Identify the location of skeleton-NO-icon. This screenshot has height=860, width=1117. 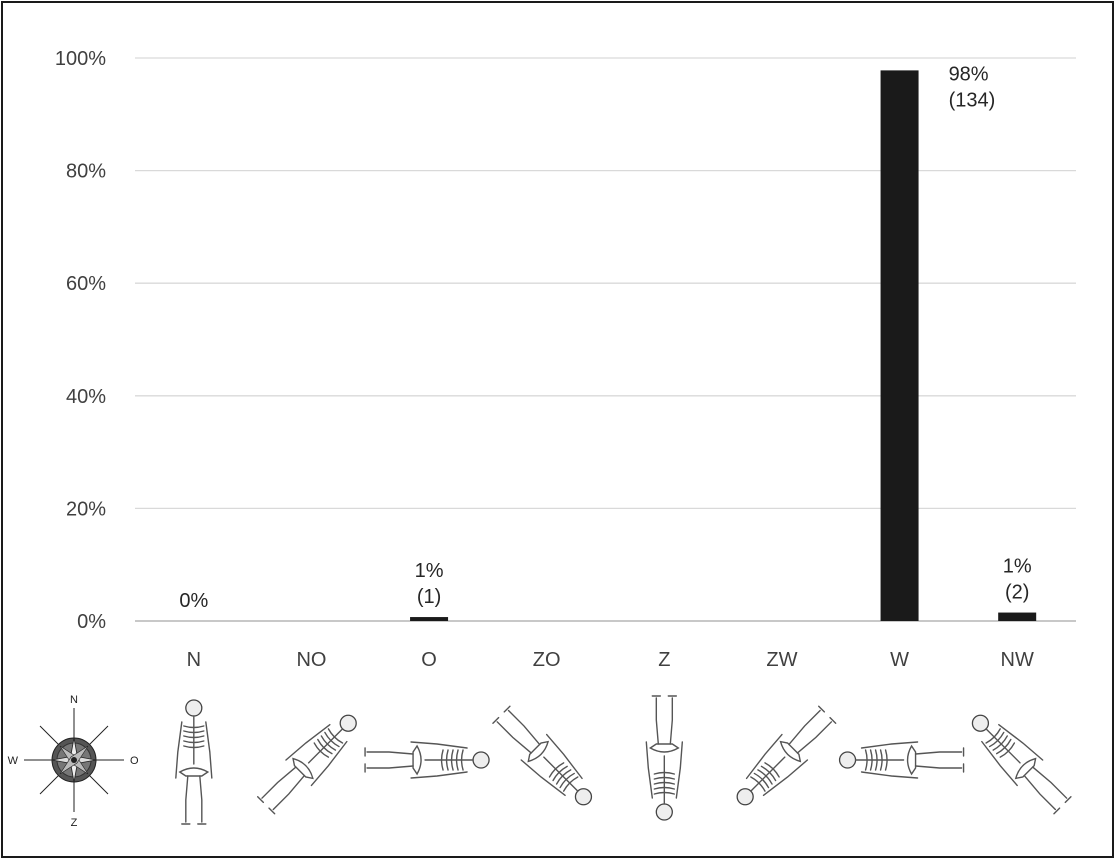
(306, 764).